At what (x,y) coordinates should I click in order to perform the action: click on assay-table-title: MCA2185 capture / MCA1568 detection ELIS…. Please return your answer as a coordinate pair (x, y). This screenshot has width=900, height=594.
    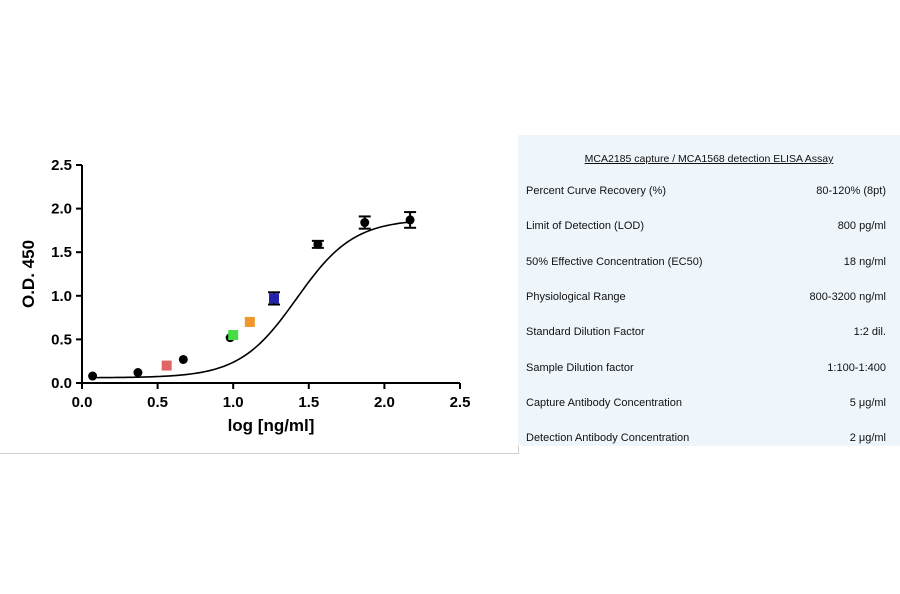
    Looking at the image, I should click on (709, 159).